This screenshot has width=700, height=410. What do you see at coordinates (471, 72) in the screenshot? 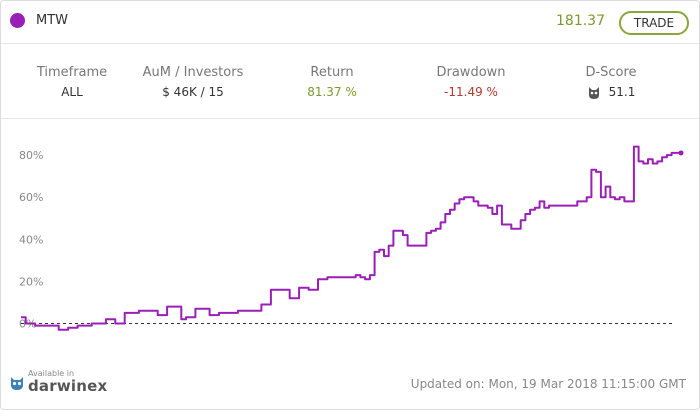
I see `stat-label: Drawdown` at bounding box center [471, 72].